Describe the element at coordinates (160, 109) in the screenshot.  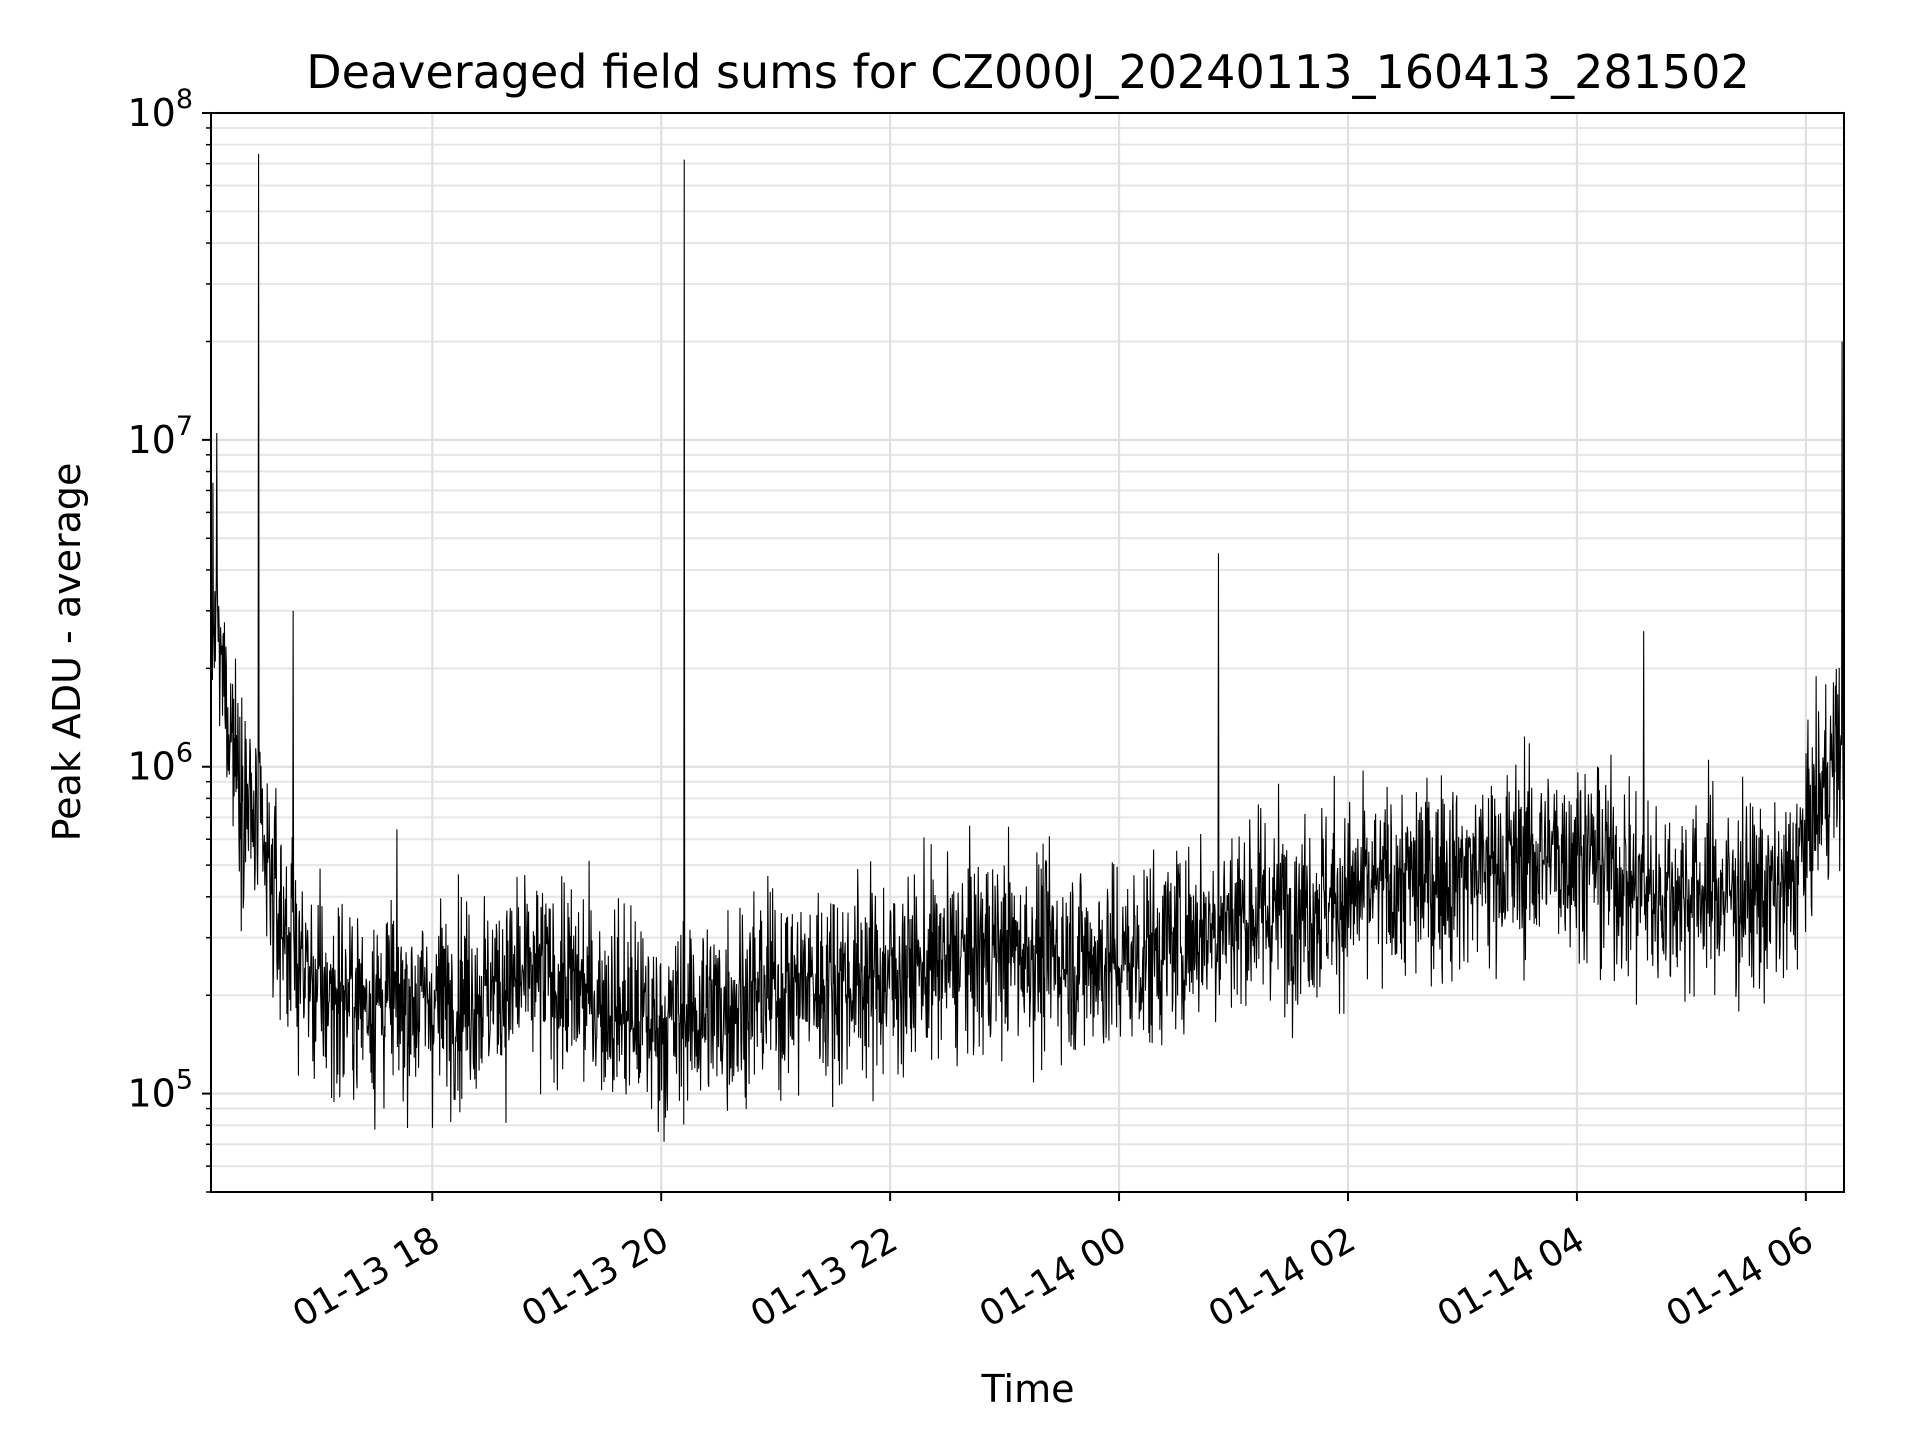
I see `y-tick-label: 10⁸` at that location.